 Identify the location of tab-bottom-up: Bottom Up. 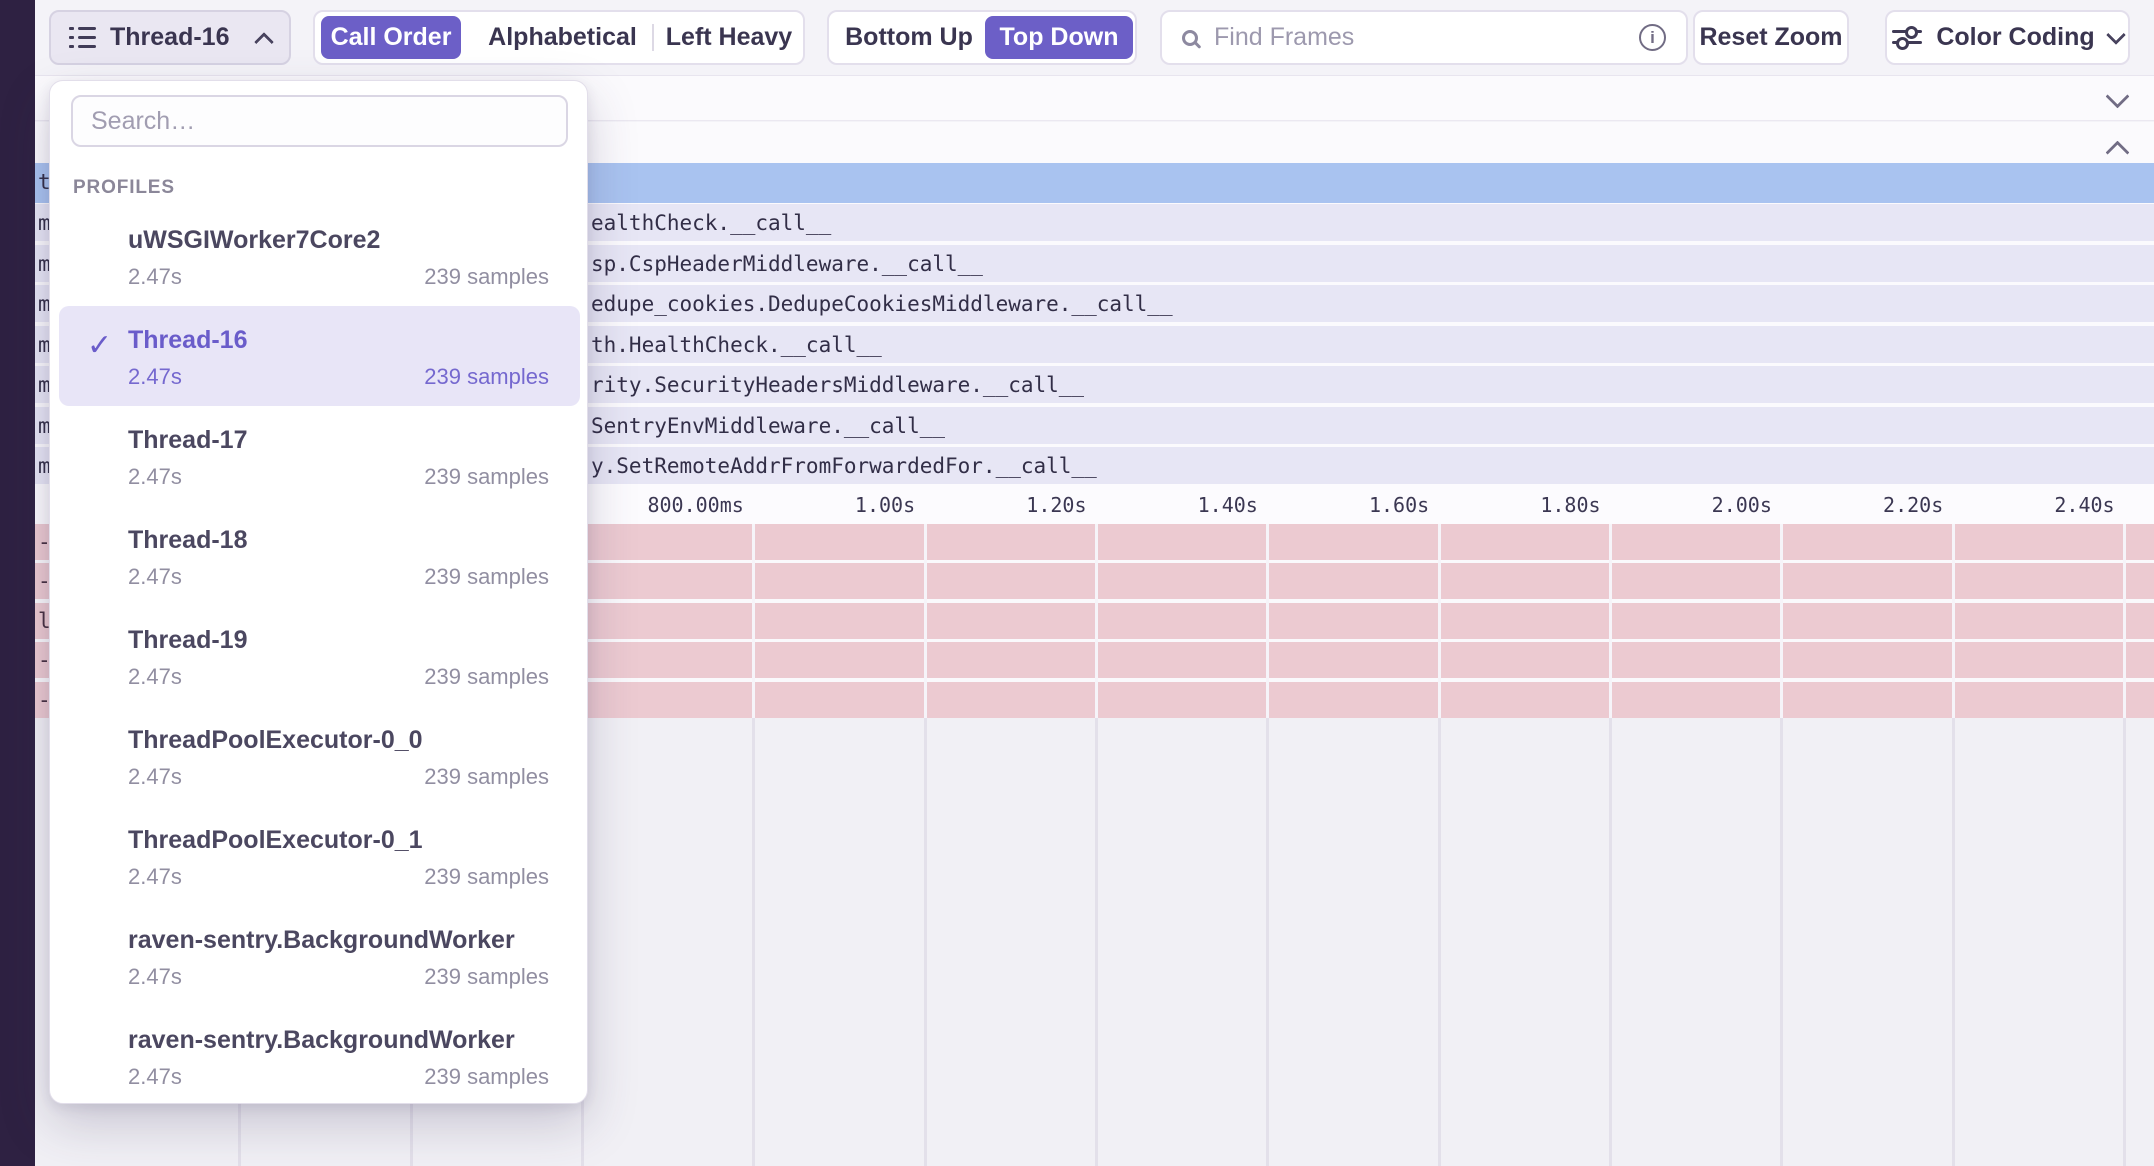
(909, 37).